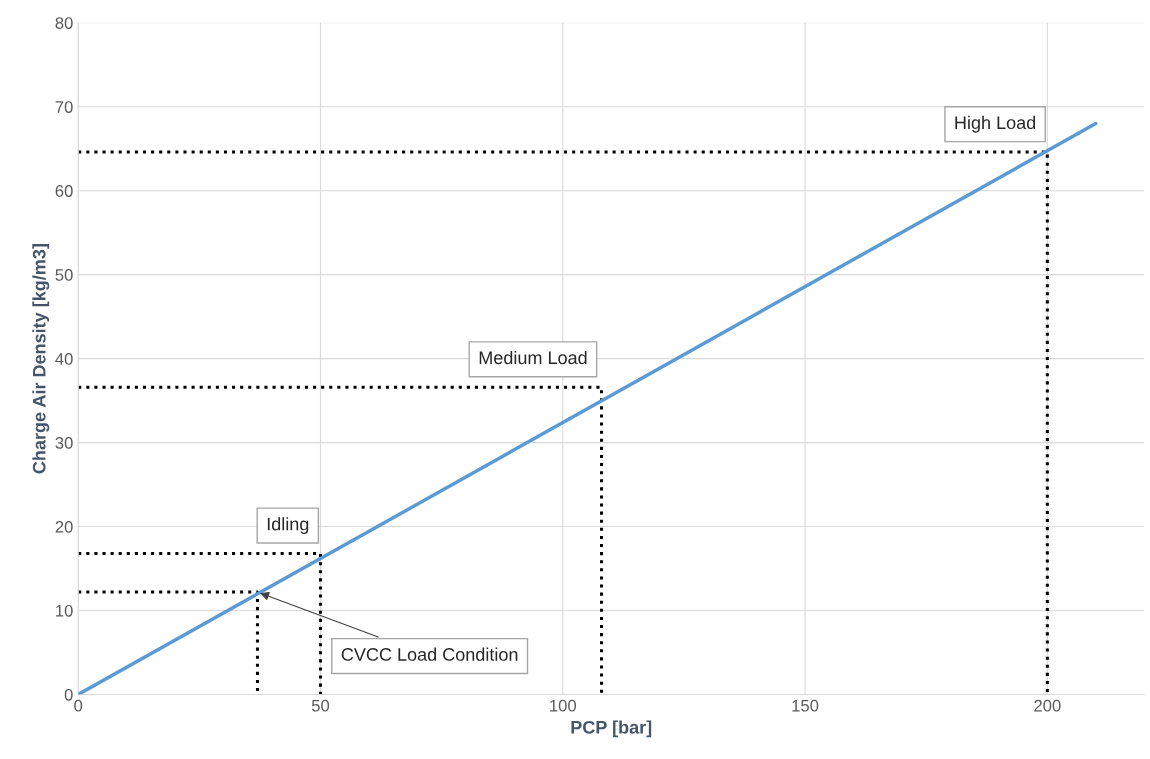  I want to click on y-tick-label: 70, so click(64, 107).